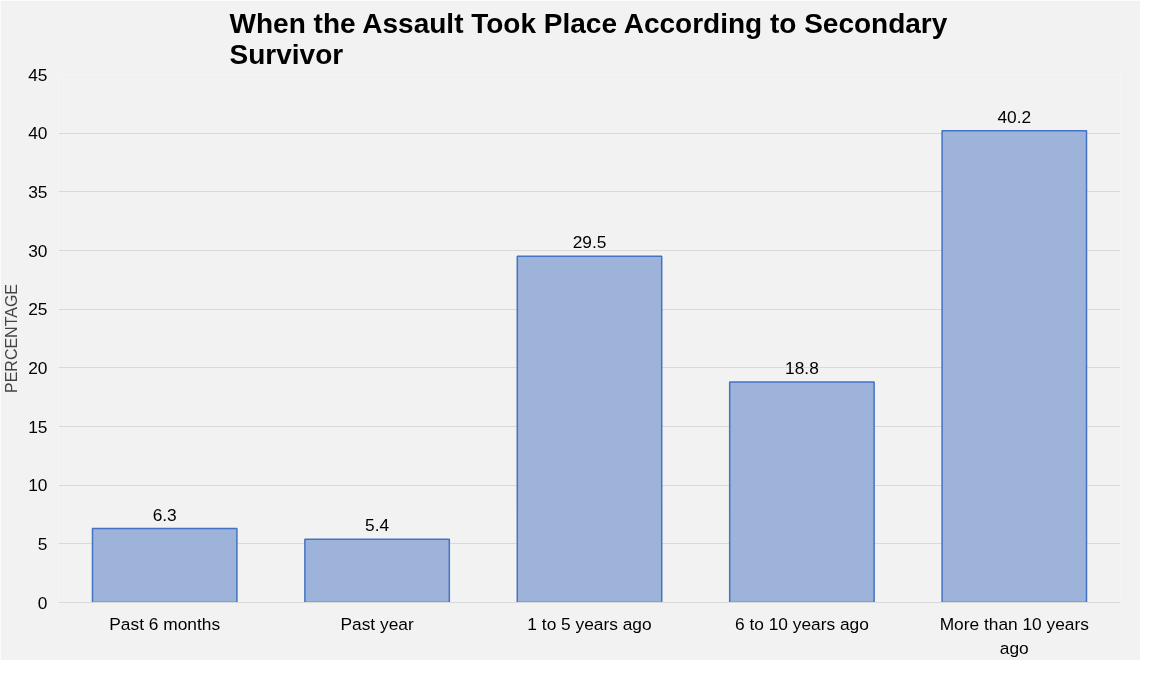 The width and height of the screenshot is (1153, 675). I want to click on x-tick-label: 6 to 10 years ago, so click(801, 623).